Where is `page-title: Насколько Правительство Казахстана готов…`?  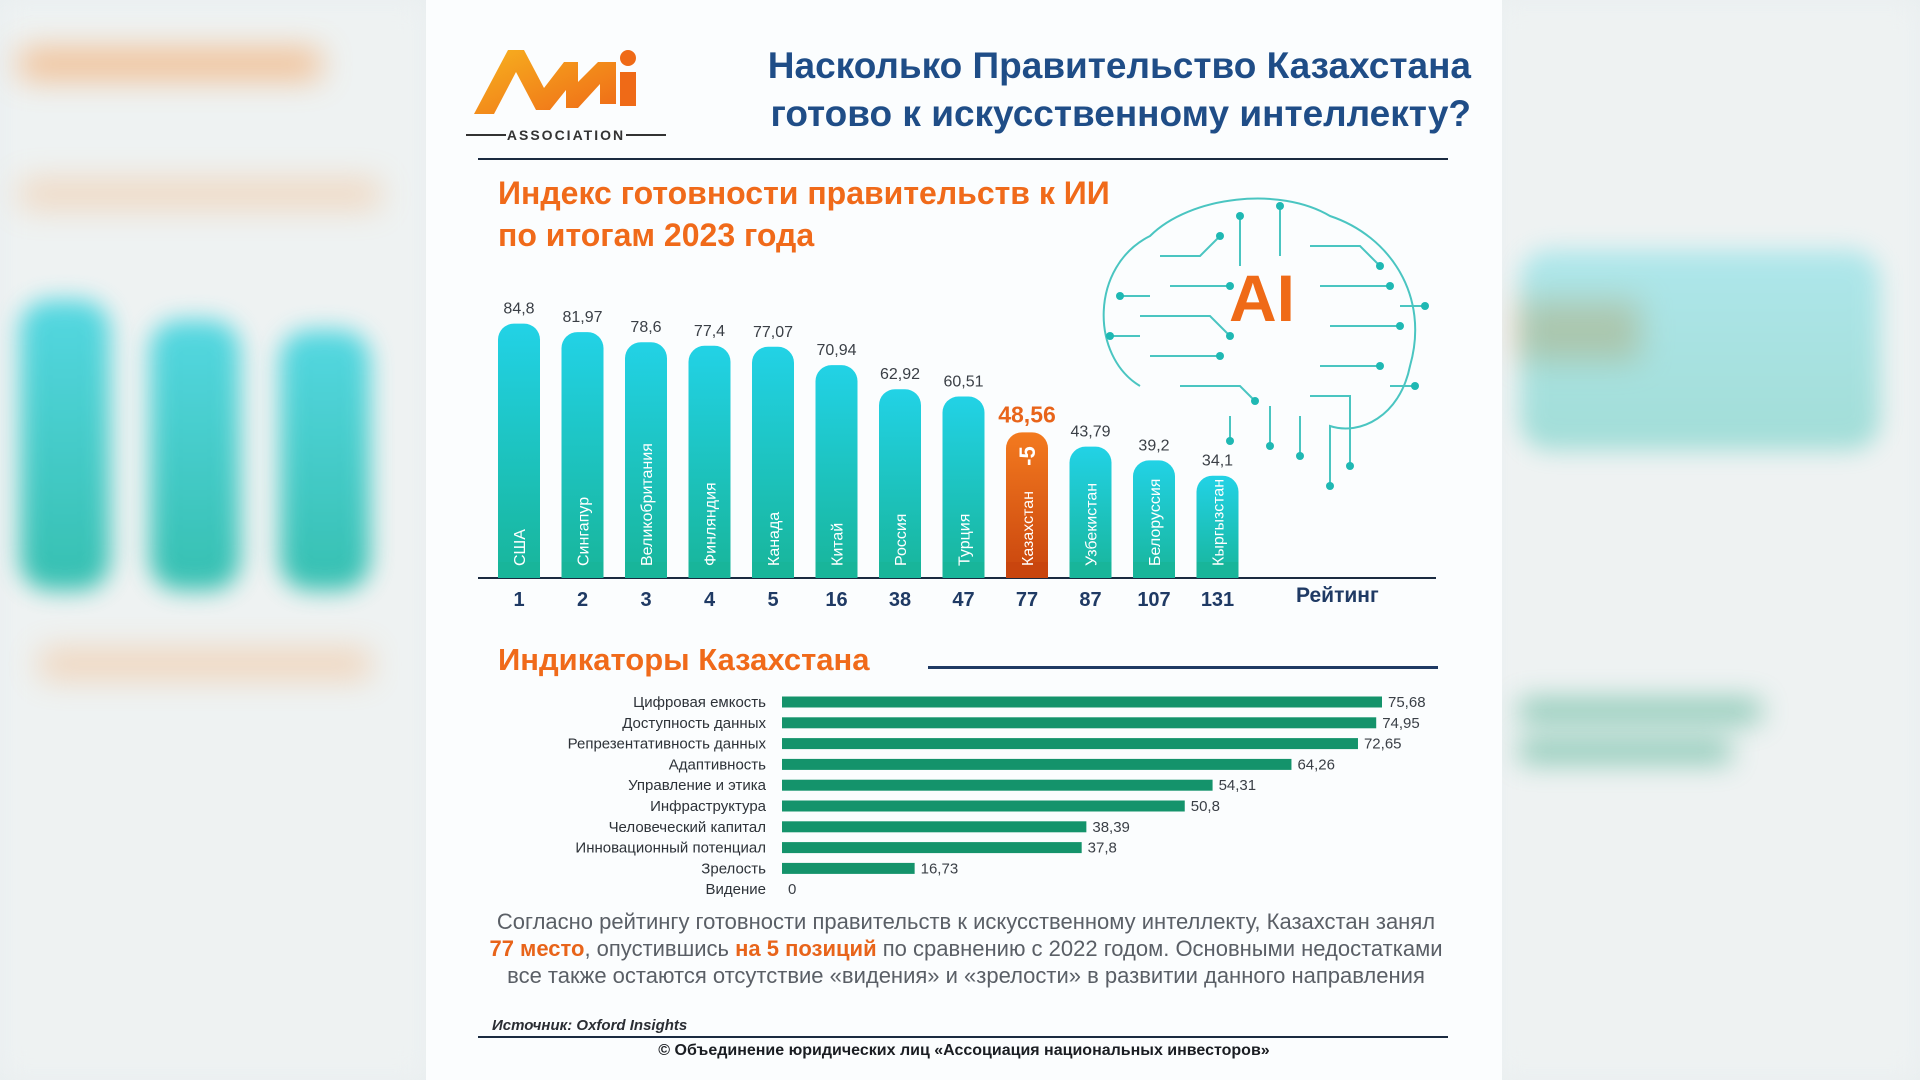 page-title: Насколько Правительство Казахстана готов… is located at coordinates (1081, 90).